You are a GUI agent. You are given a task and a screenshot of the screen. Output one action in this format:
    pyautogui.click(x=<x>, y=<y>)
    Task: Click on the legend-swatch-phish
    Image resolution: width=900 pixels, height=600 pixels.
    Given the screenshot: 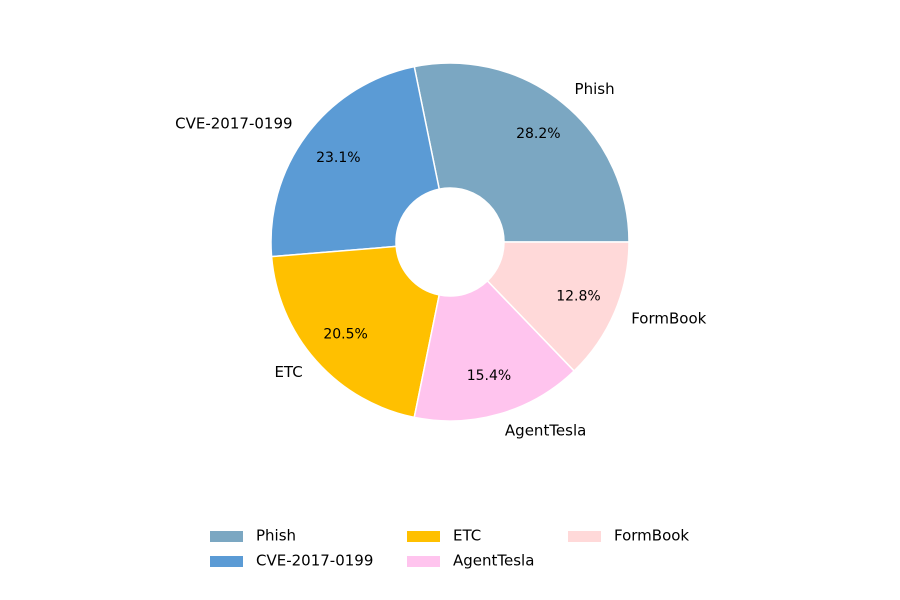 What is the action you would take?
    pyautogui.click(x=226, y=536)
    